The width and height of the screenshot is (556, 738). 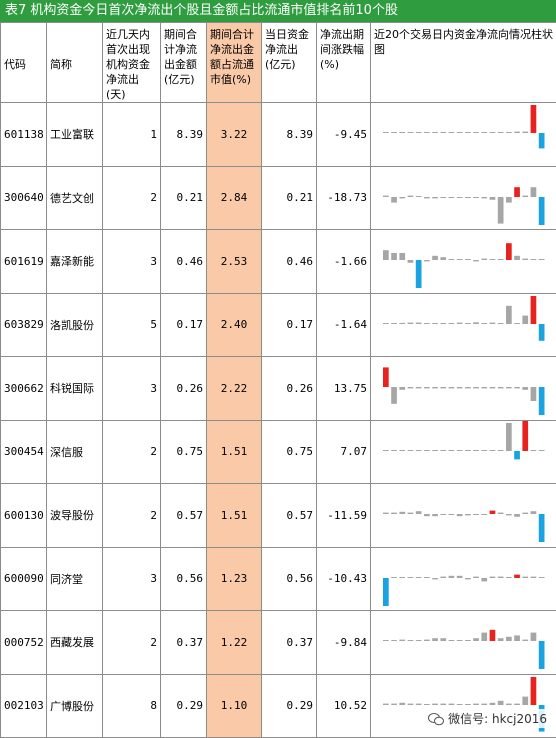 What do you see at coordinates (344, 579) in the screenshot?
I see `cell-change: -10.43` at bounding box center [344, 579].